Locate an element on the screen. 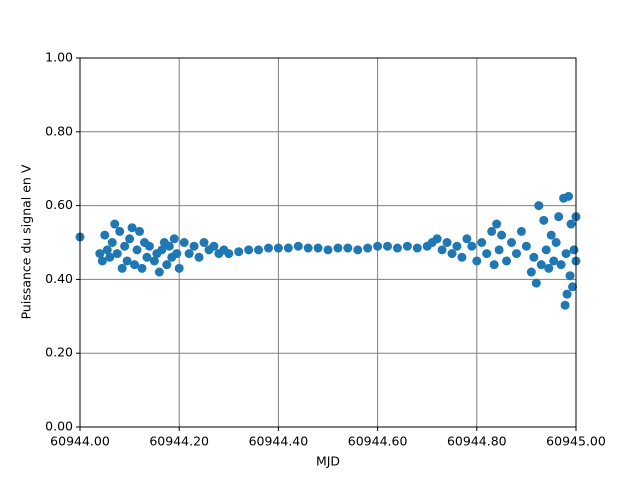  x-axis-label: MJD is located at coordinates (328, 461).